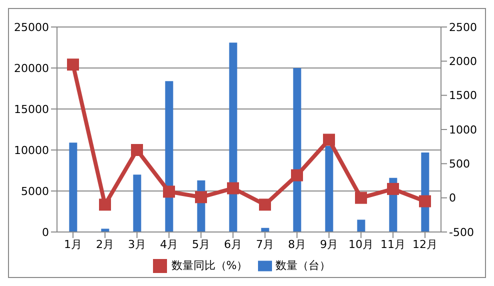  Describe the element at coordinates (463, 129) in the screenshot. I see `y2-tick-label: 1000` at that location.